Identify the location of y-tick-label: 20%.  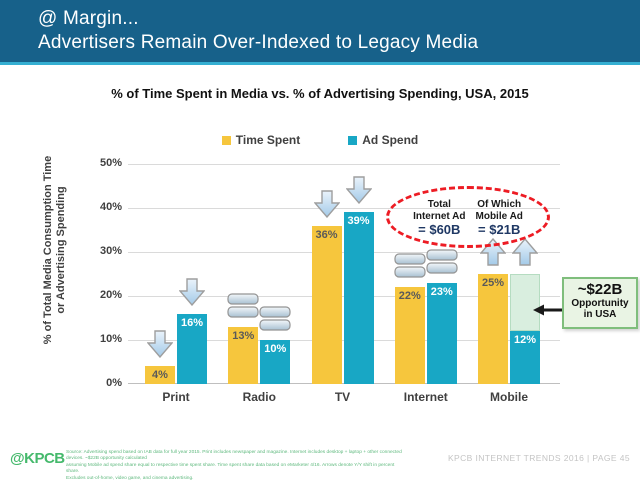
(110, 295).